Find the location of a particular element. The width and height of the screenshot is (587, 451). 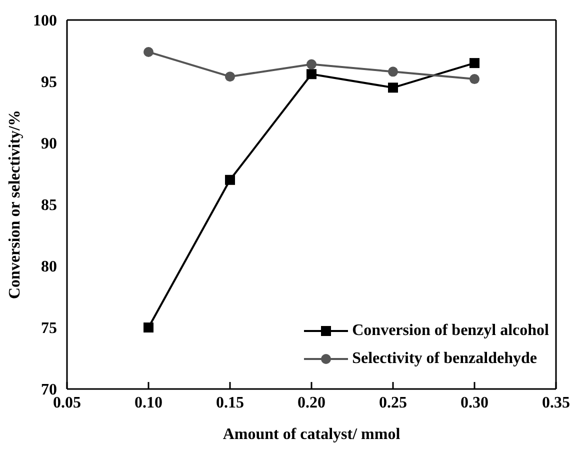

y-tick-label: 90 is located at coordinates (49, 144).